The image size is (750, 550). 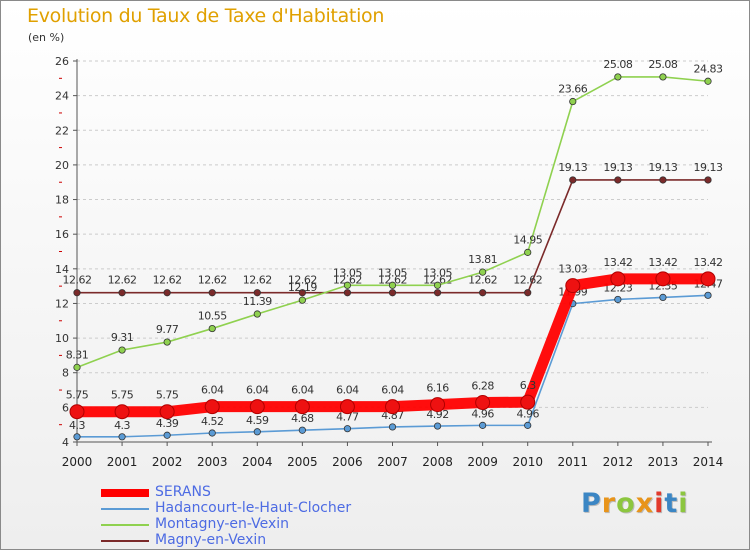 What do you see at coordinates (65, 442) in the screenshot?
I see `y-tick-label: 4` at bounding box center [65, 442].